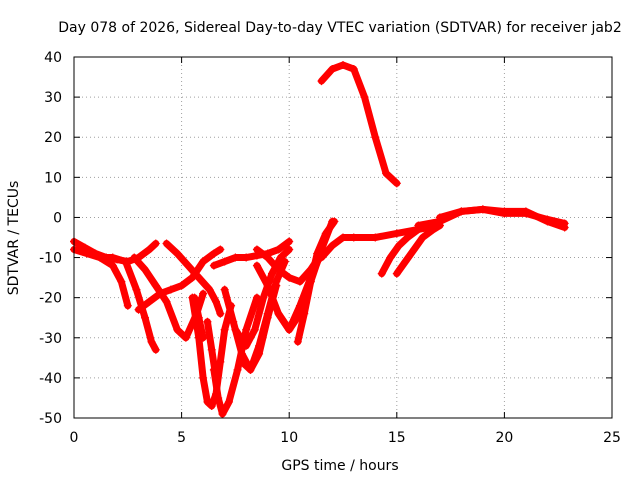  Describe the element at coordinates (14, 238) in the screenshot. I see `y-axis-label: SDTVAR / TECUs` at that location.